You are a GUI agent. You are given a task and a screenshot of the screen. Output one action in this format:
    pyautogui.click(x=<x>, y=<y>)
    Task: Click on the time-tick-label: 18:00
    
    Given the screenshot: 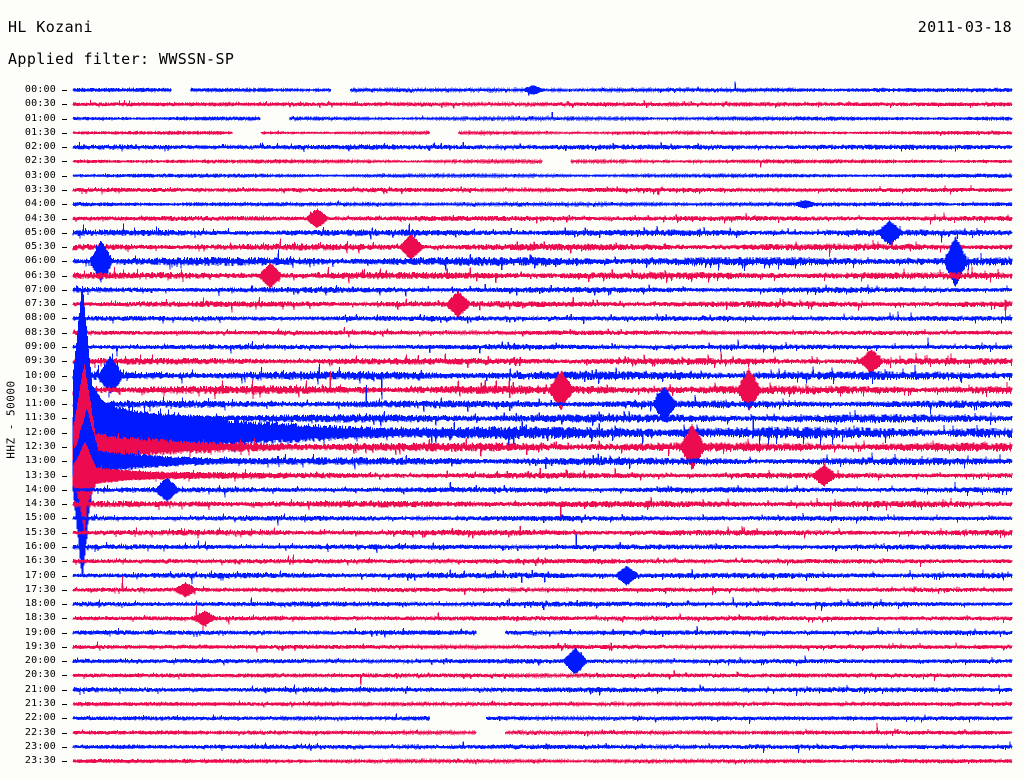 What is the action you would take?
    pyautogui.click(x=40, y=604)
    